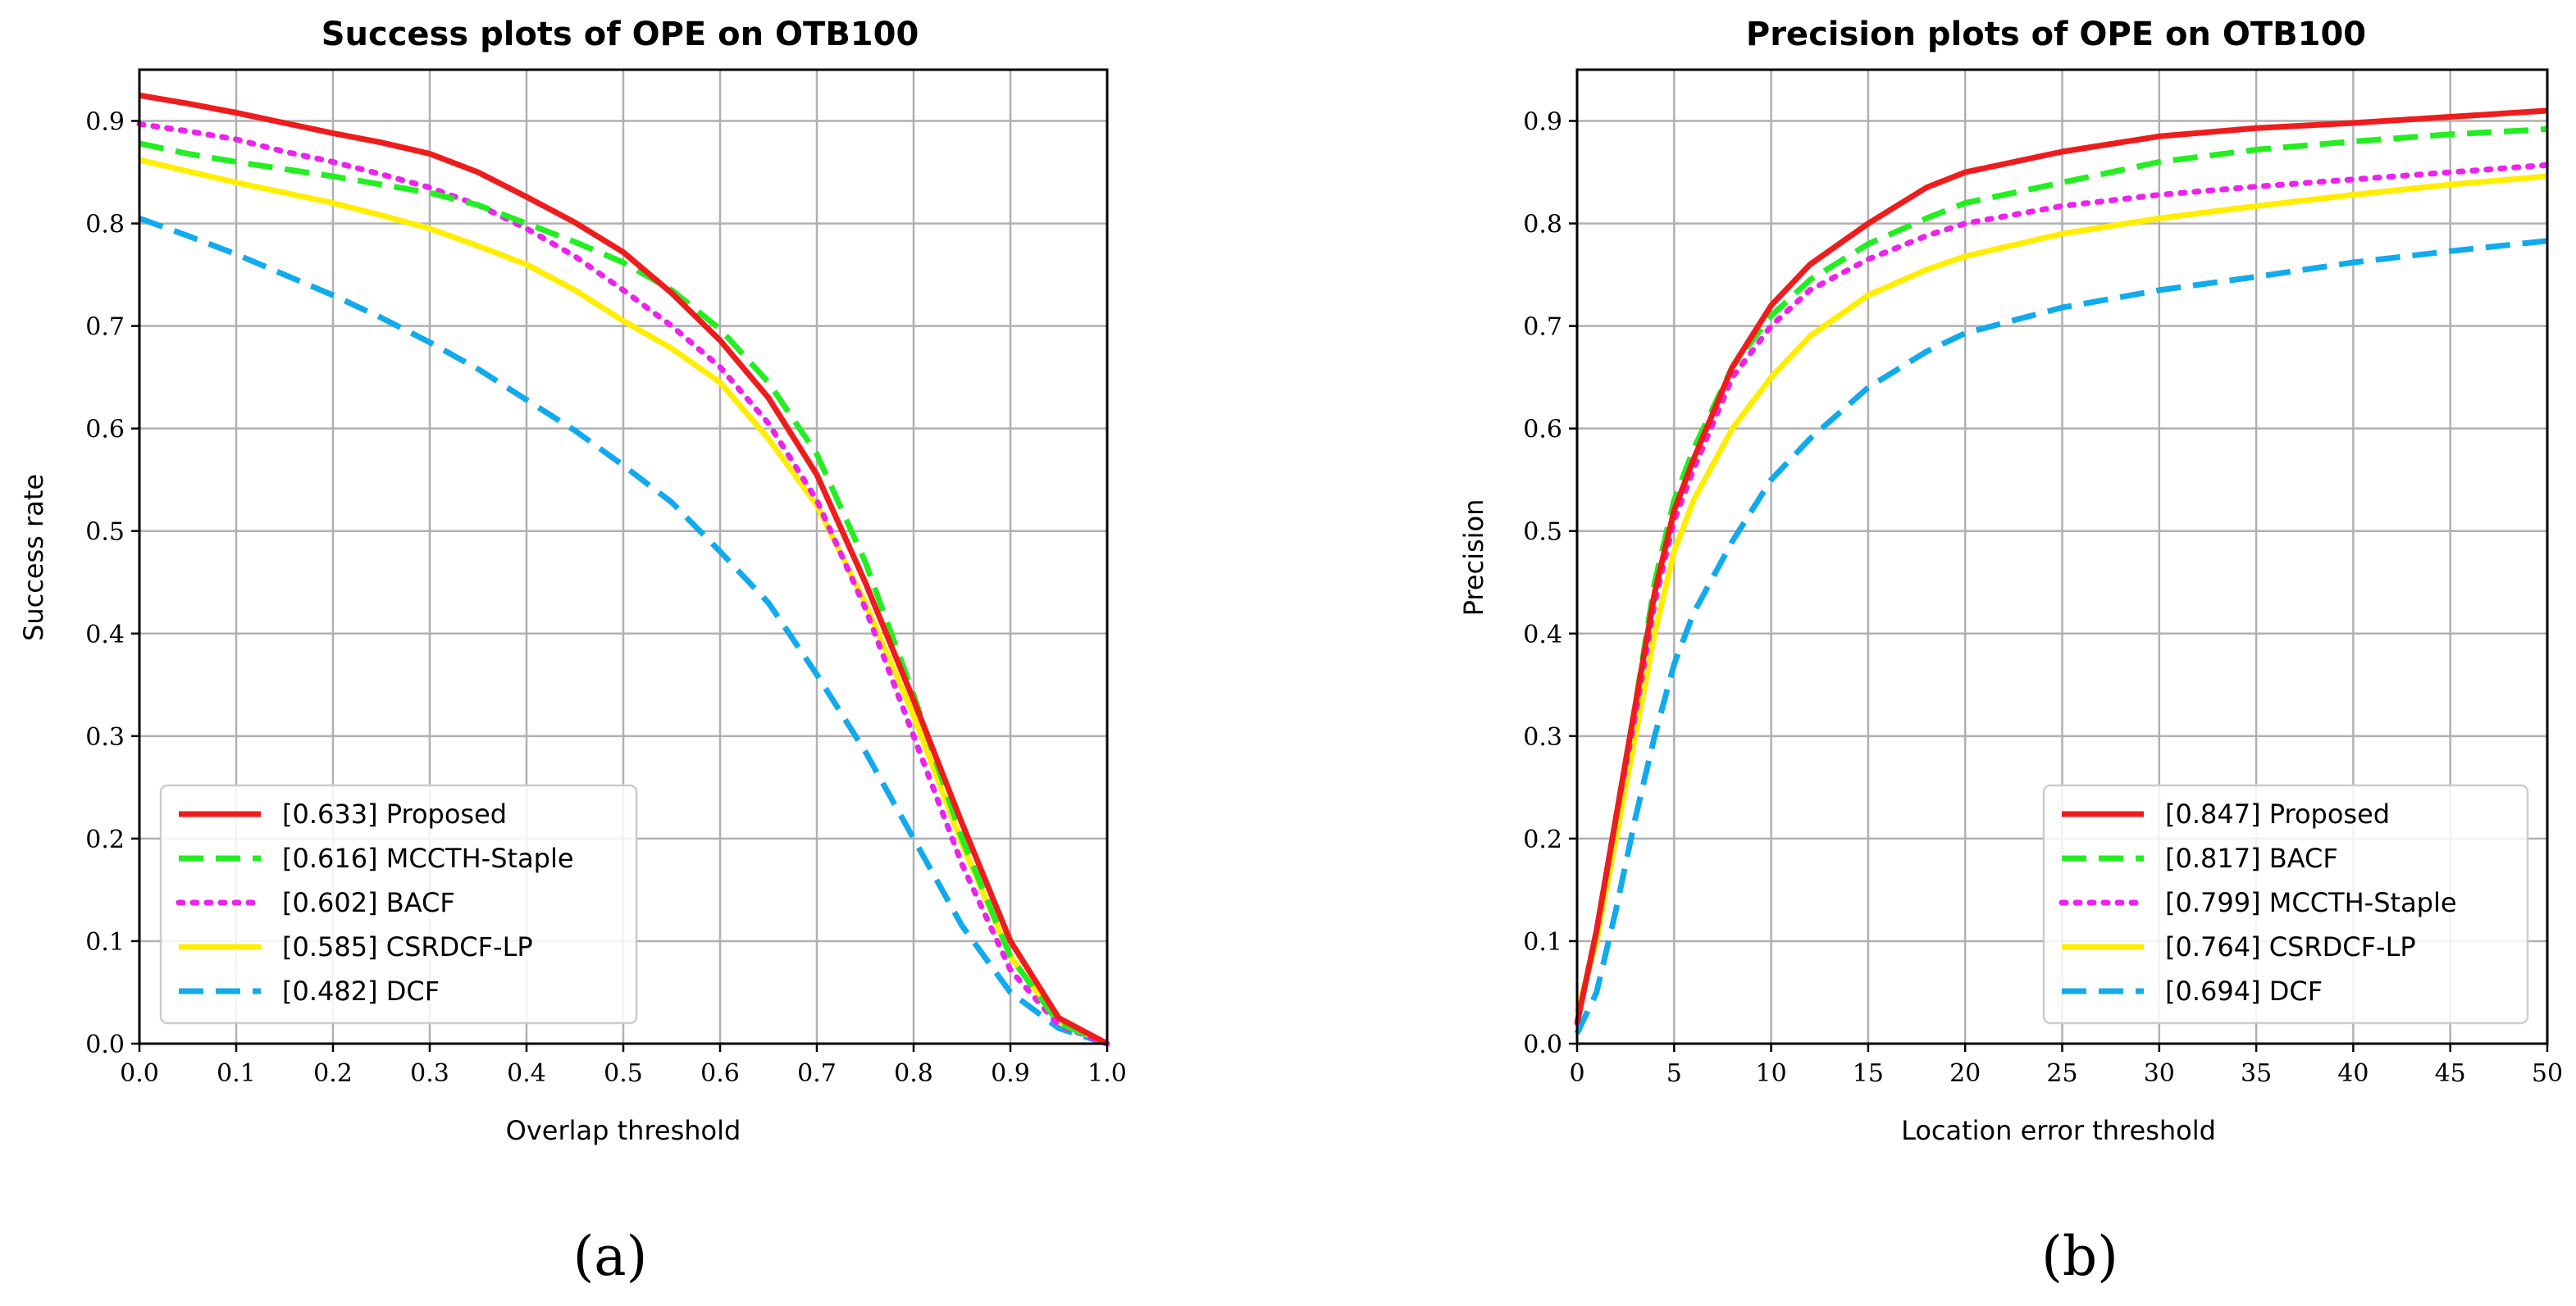 This screenshot has width=2576, height=1306. What do you see at coordinates (610, 1257) in the screenshot?
I see `panel-label-a: (a)` at bounding box center [610, 1257].